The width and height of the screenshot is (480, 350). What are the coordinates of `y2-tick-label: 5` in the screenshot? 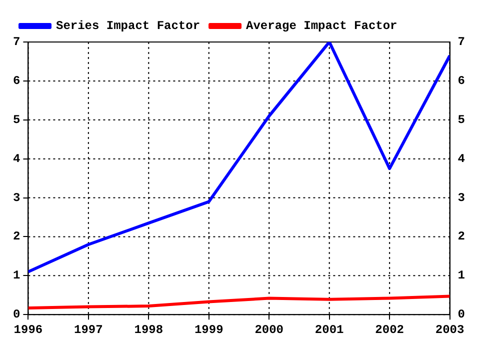 It's located at (461, 119).